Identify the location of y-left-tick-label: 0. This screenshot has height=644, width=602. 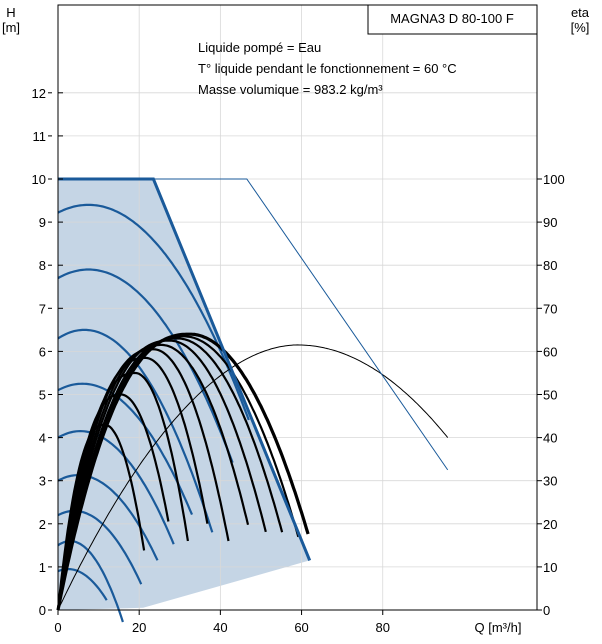
(42, 610).